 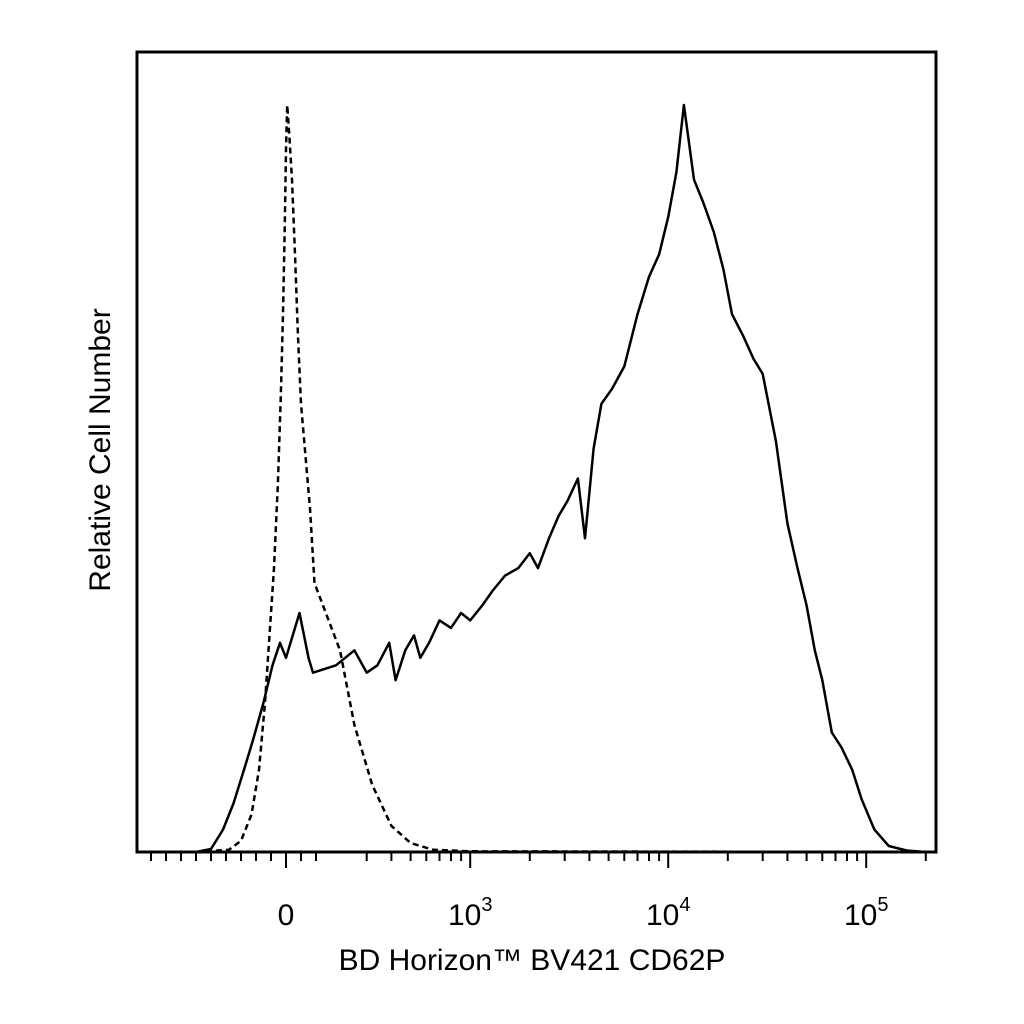 I want to click on x-tick-label: 10⁴, so click(x=668, y=913).